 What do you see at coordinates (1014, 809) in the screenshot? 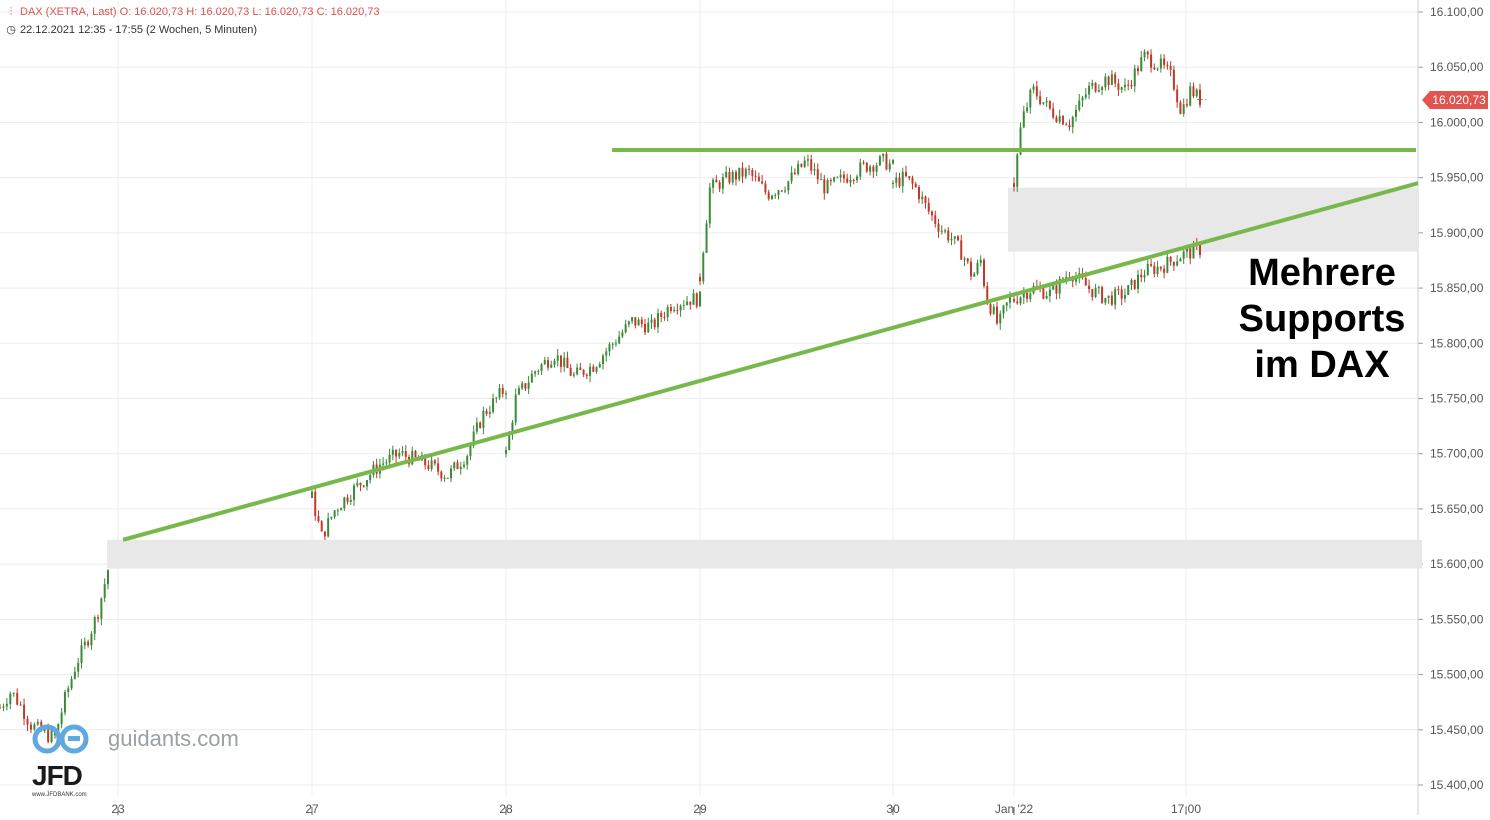
I see `x-tick-label: Jan '22` at bounding box center [1014, 809].